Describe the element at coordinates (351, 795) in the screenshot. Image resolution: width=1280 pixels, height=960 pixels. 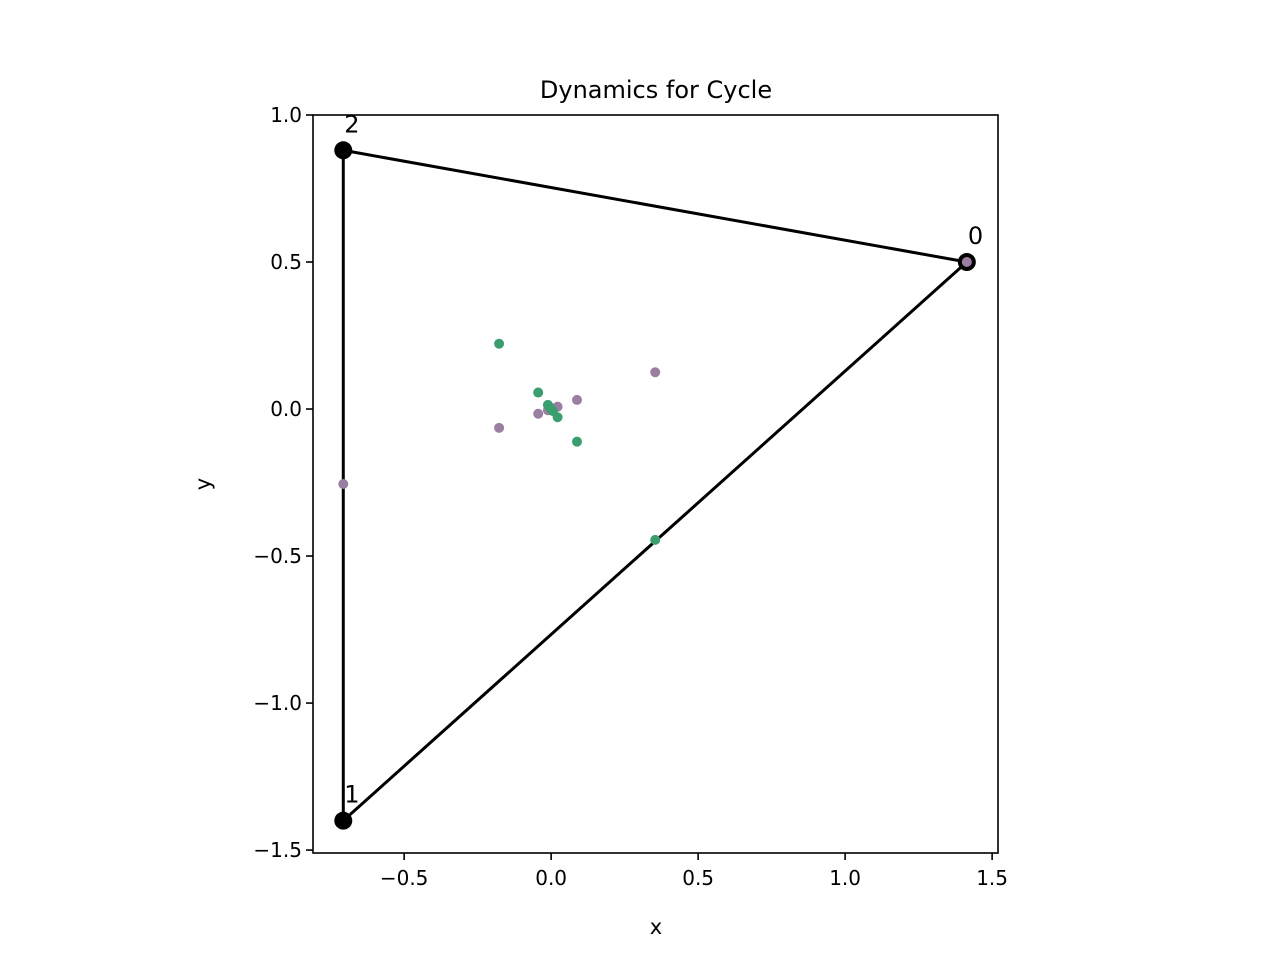
I see `node-label-1: 1` at that location.